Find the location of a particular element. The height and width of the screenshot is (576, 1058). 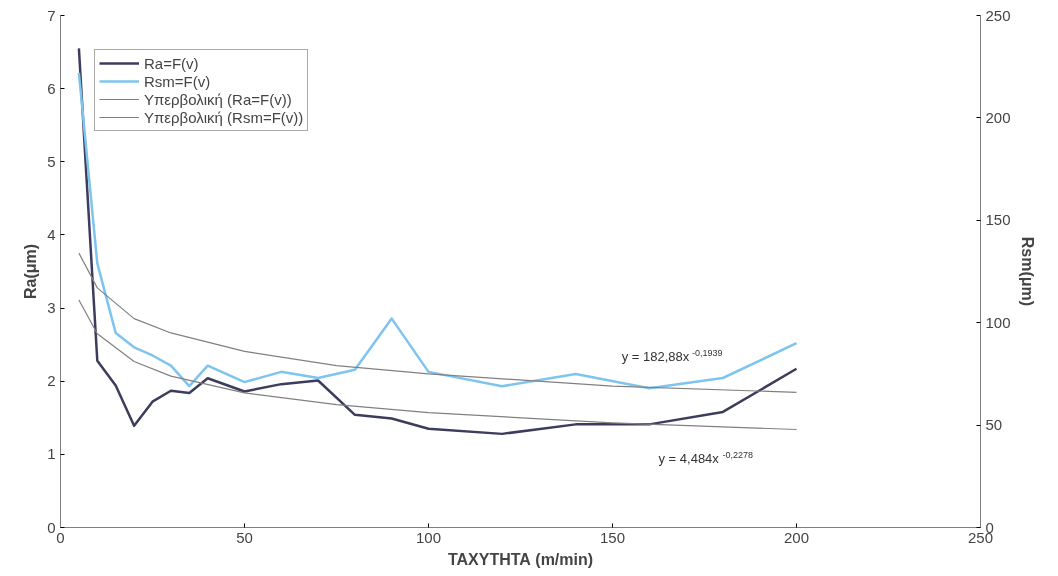

annotation: y = 182,88x-0,1939 is located at coordinates (672, 355).